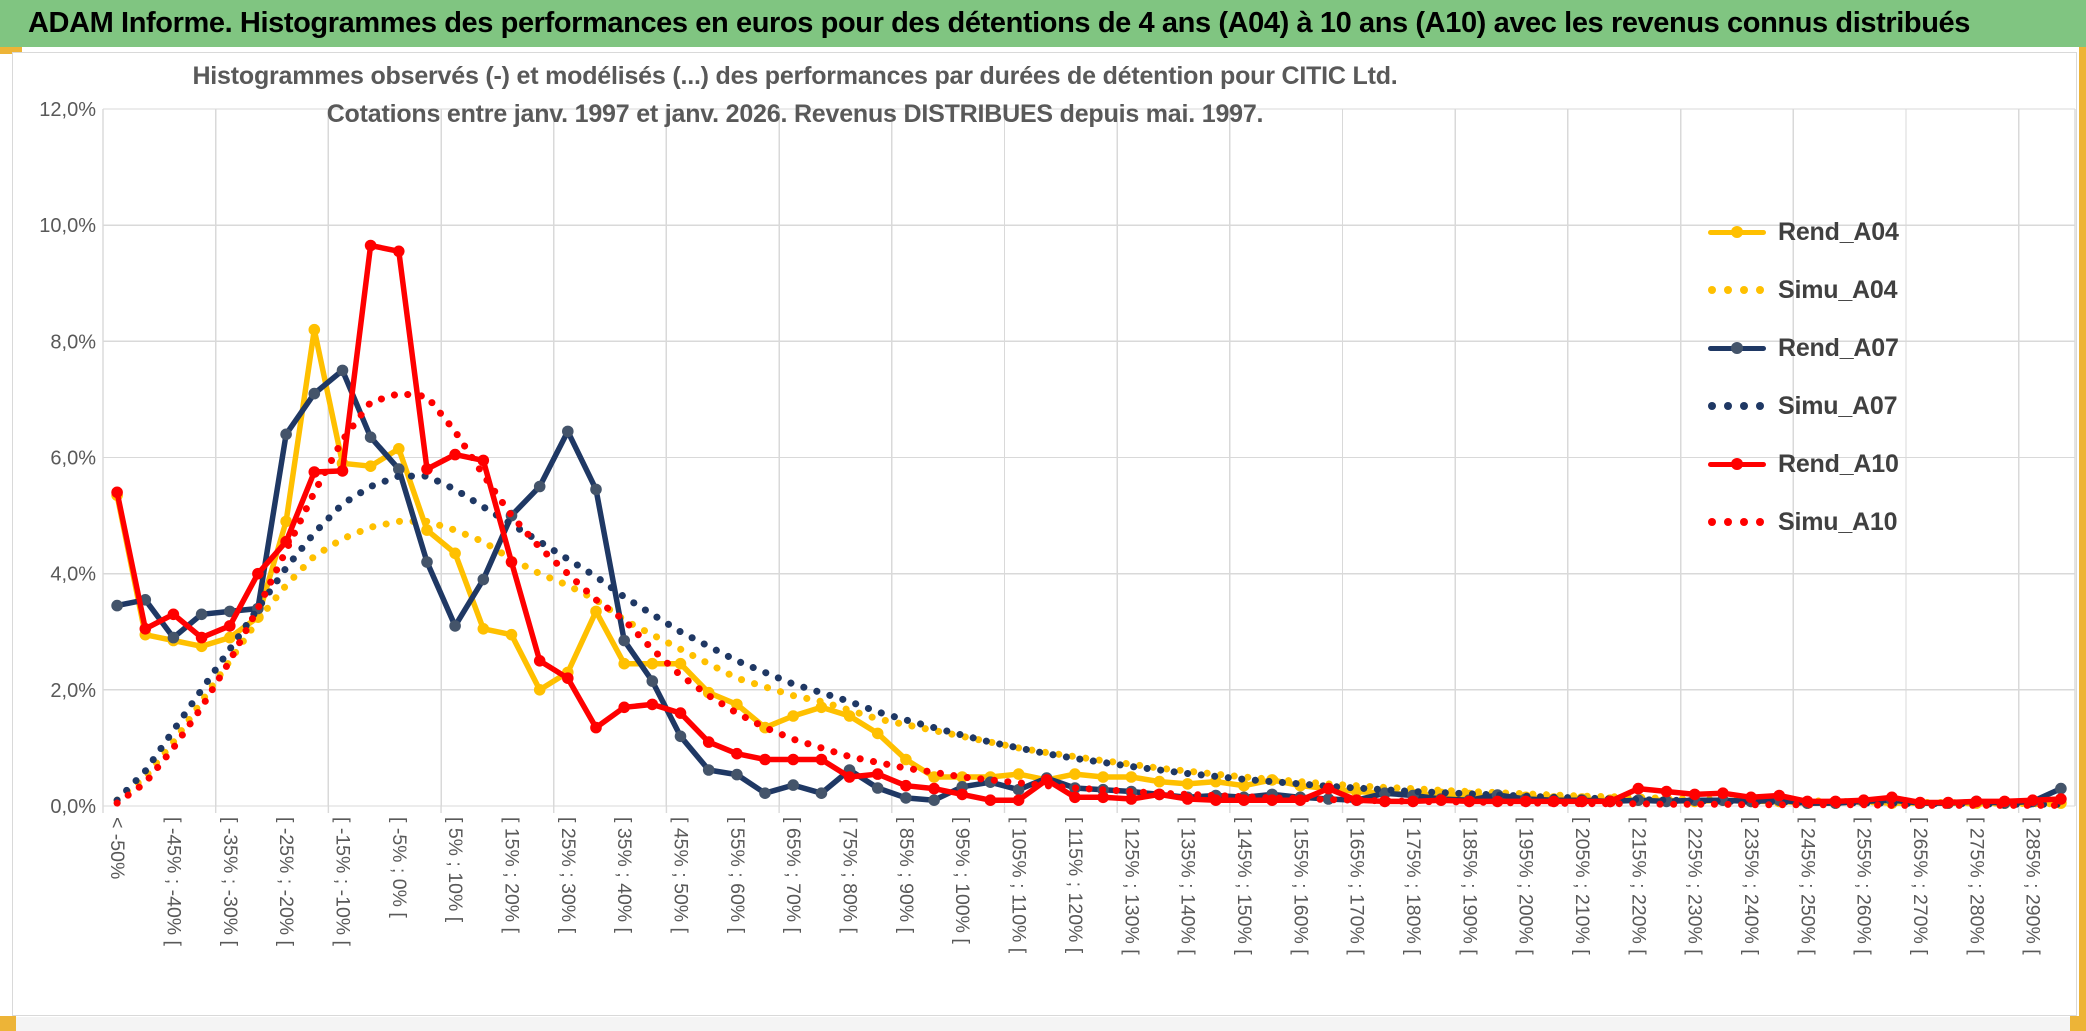 This screenshot has width=2086, height=1031. I want to click on legend-label: Rend_A10, so click(1838, 463).